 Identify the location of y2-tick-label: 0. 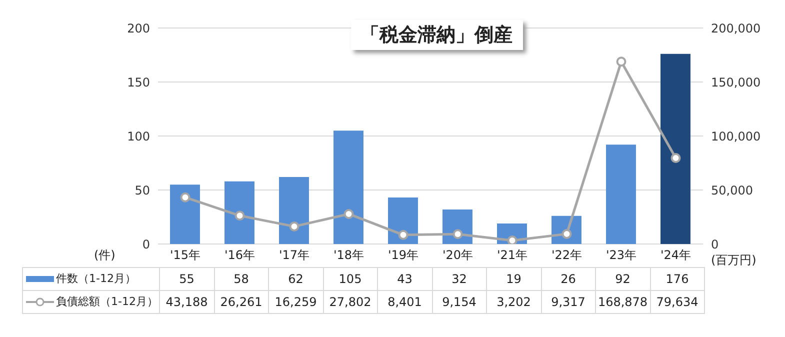
(715, 244).